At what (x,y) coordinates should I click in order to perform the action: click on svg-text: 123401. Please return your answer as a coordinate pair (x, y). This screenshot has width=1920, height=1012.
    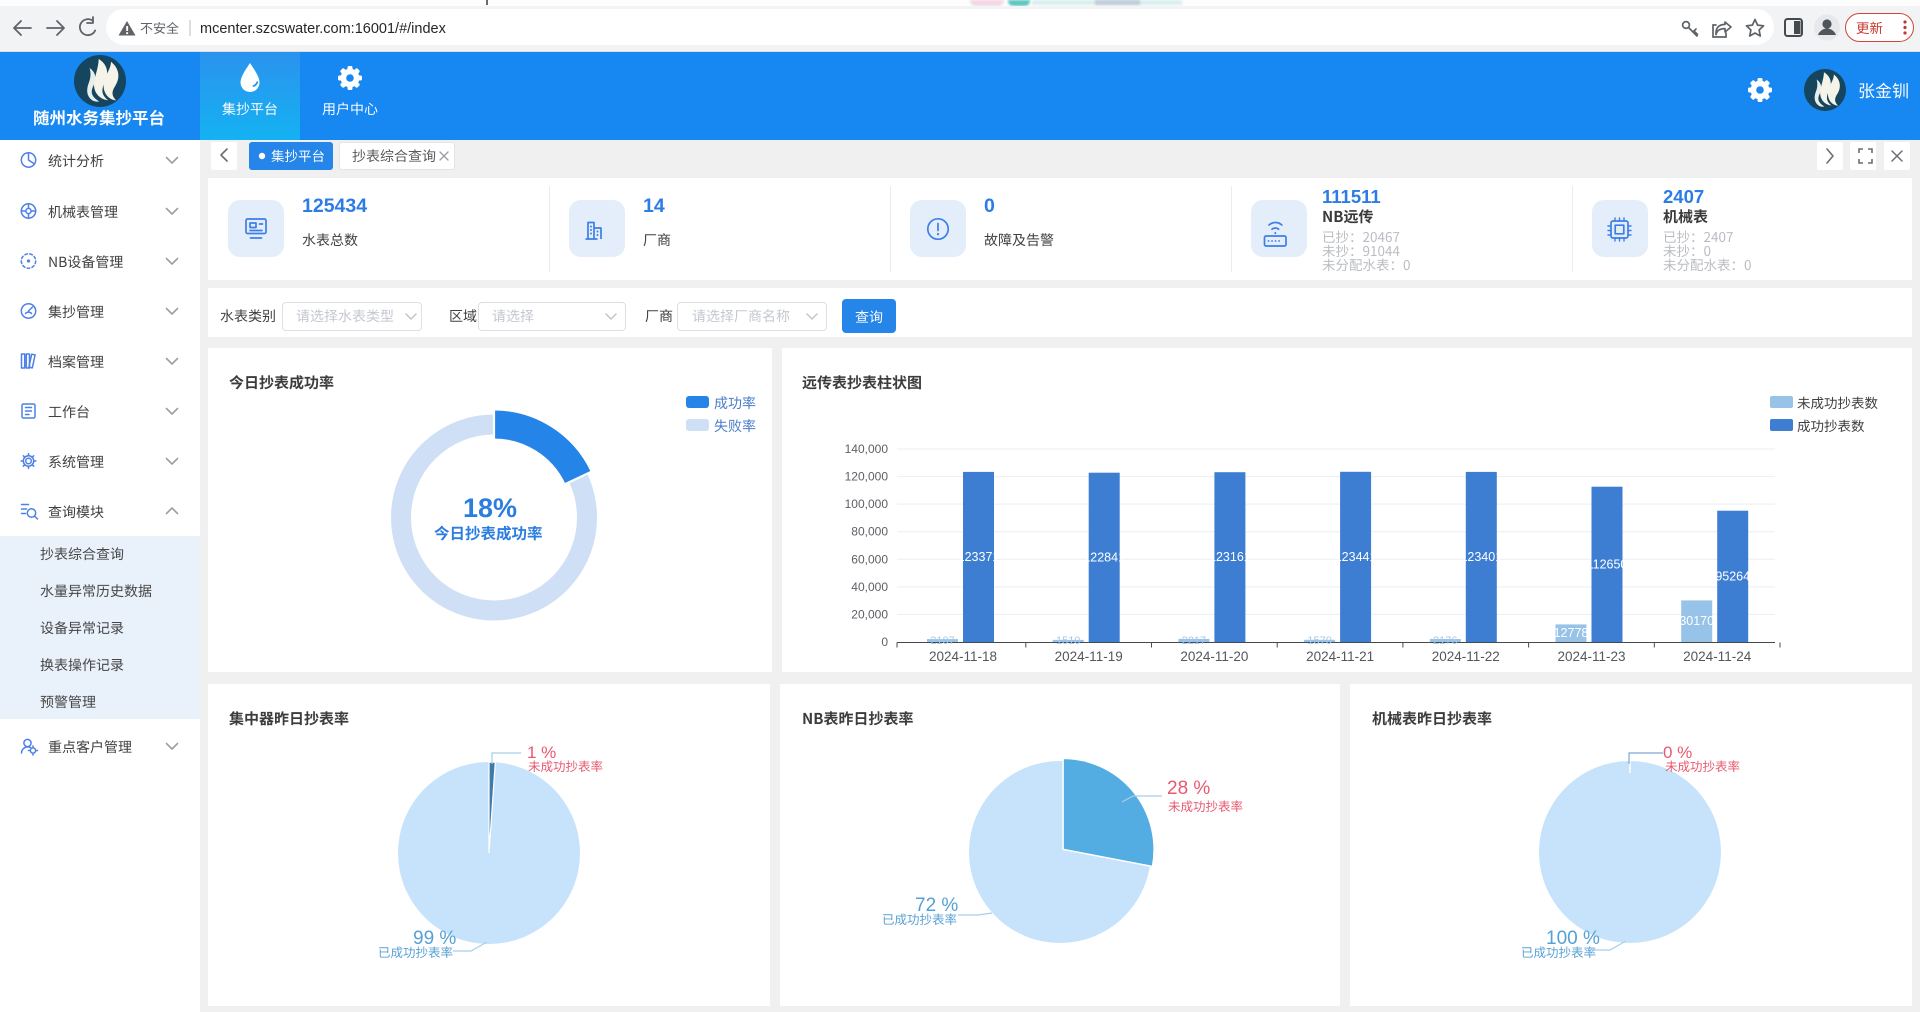
    Looking at the image, I should click on (1481, 557).